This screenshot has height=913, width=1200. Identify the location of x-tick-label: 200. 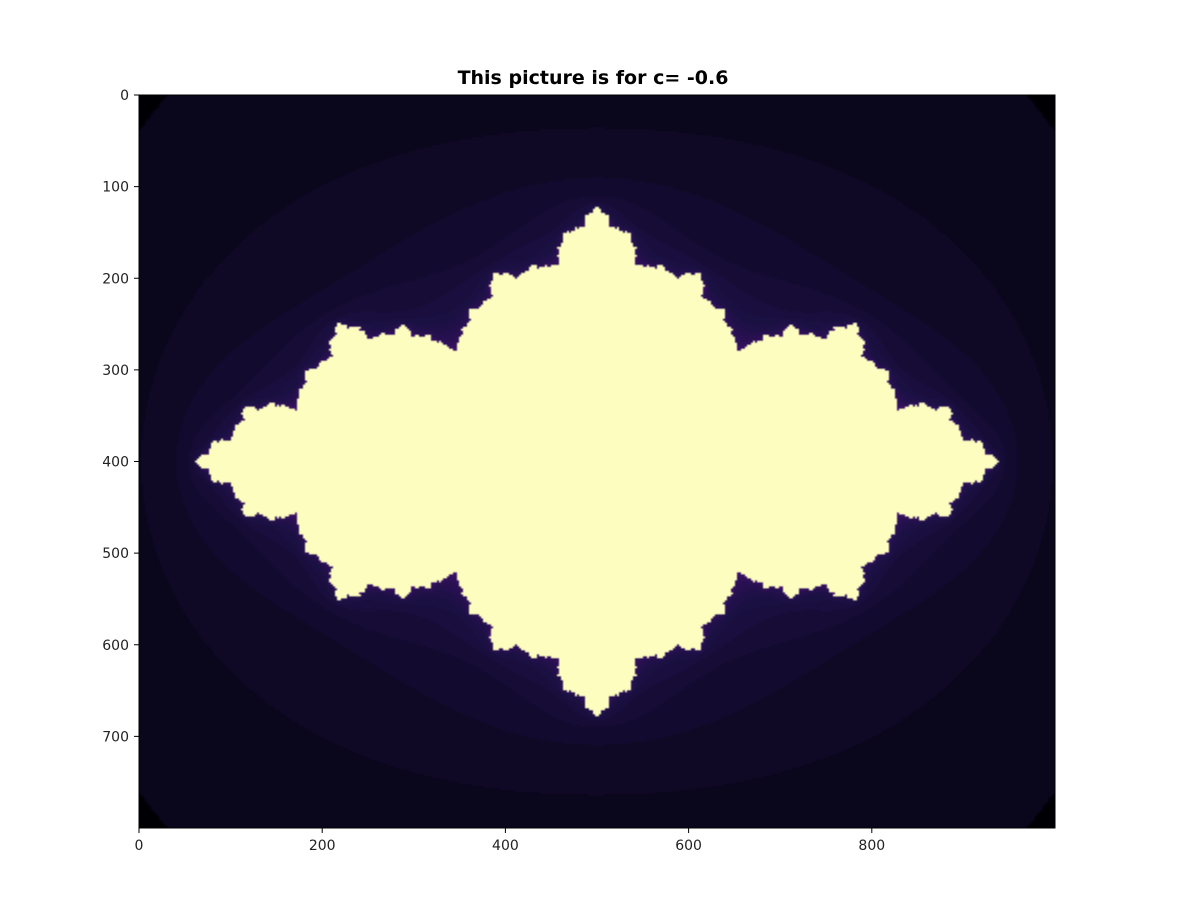
(322, 846).